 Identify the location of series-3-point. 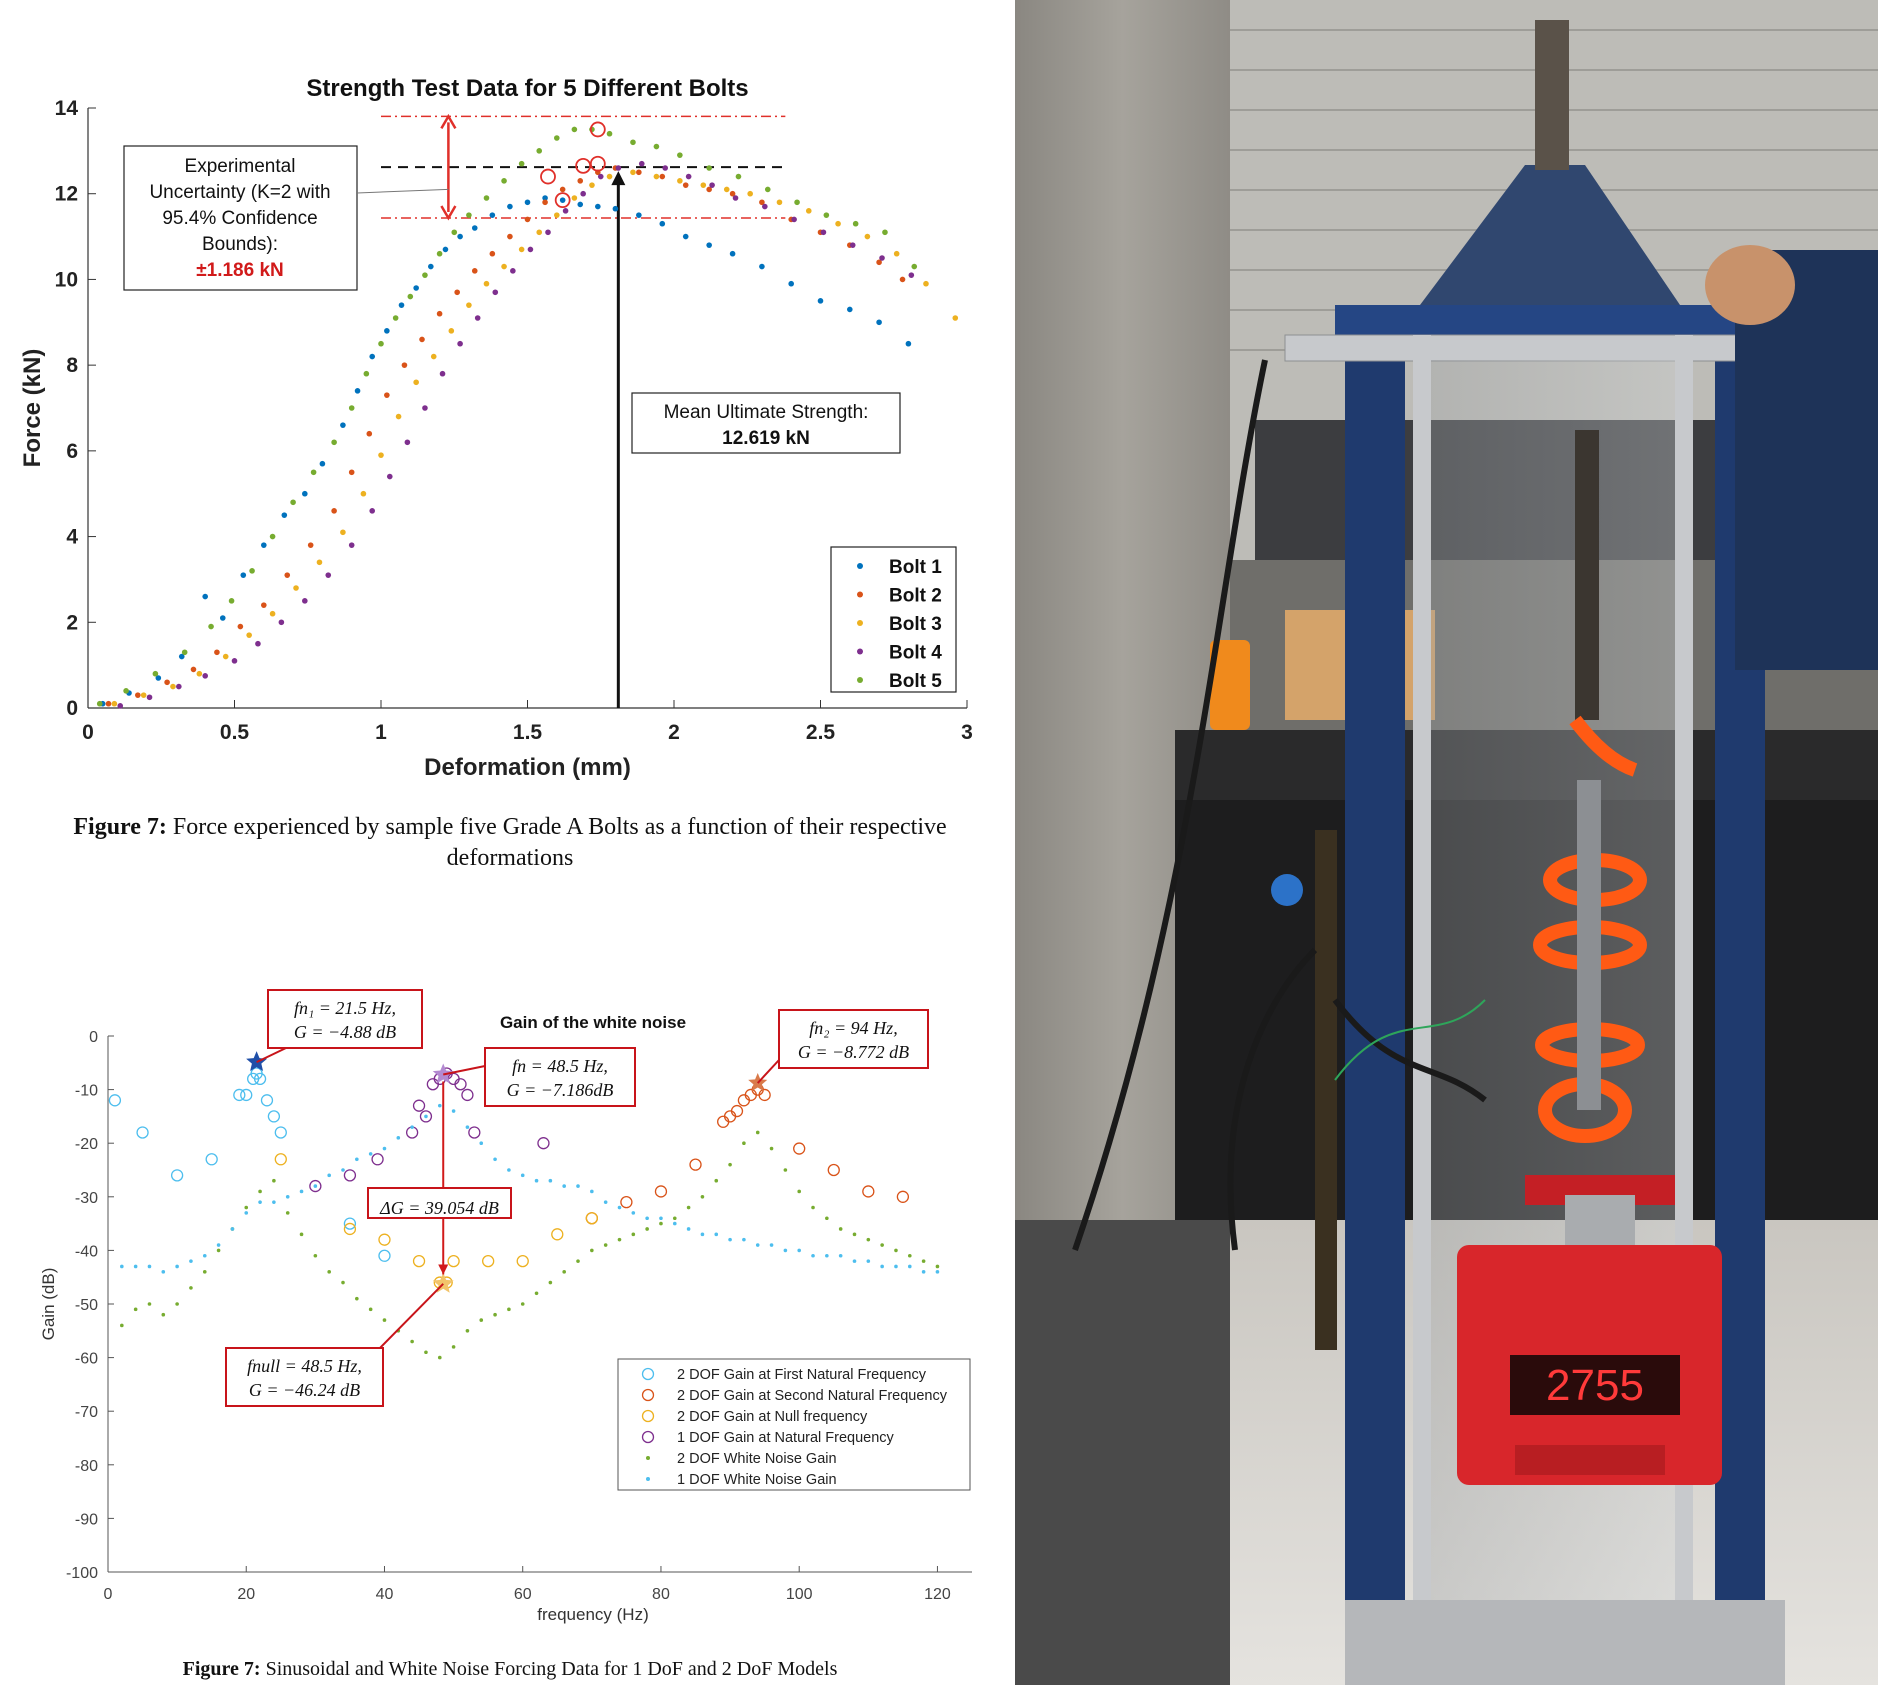
(453, 1261).